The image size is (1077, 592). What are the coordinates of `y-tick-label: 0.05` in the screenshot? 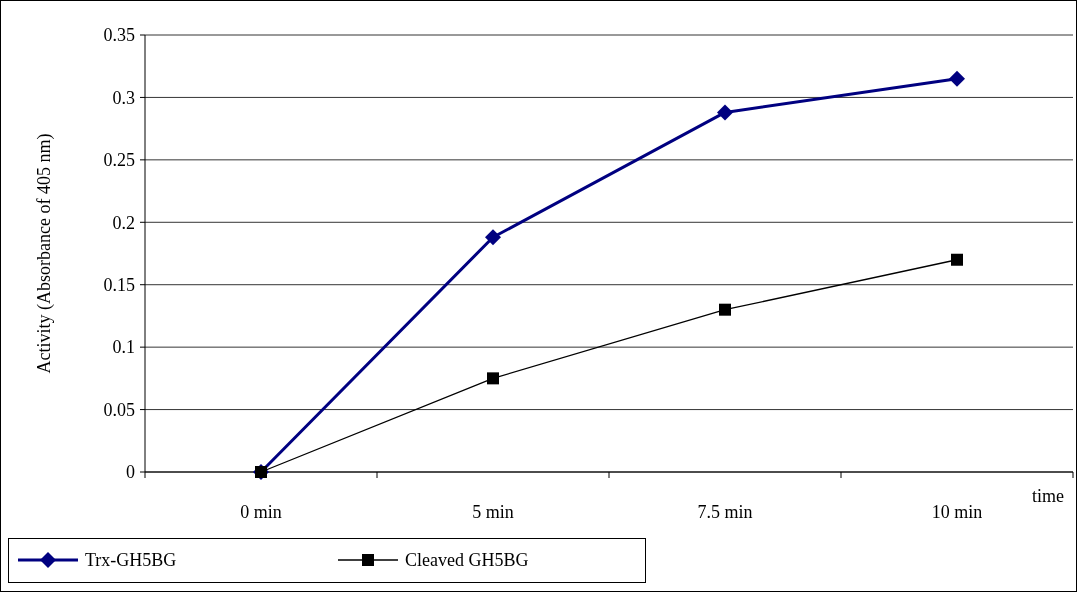 It's located at (119, 409).